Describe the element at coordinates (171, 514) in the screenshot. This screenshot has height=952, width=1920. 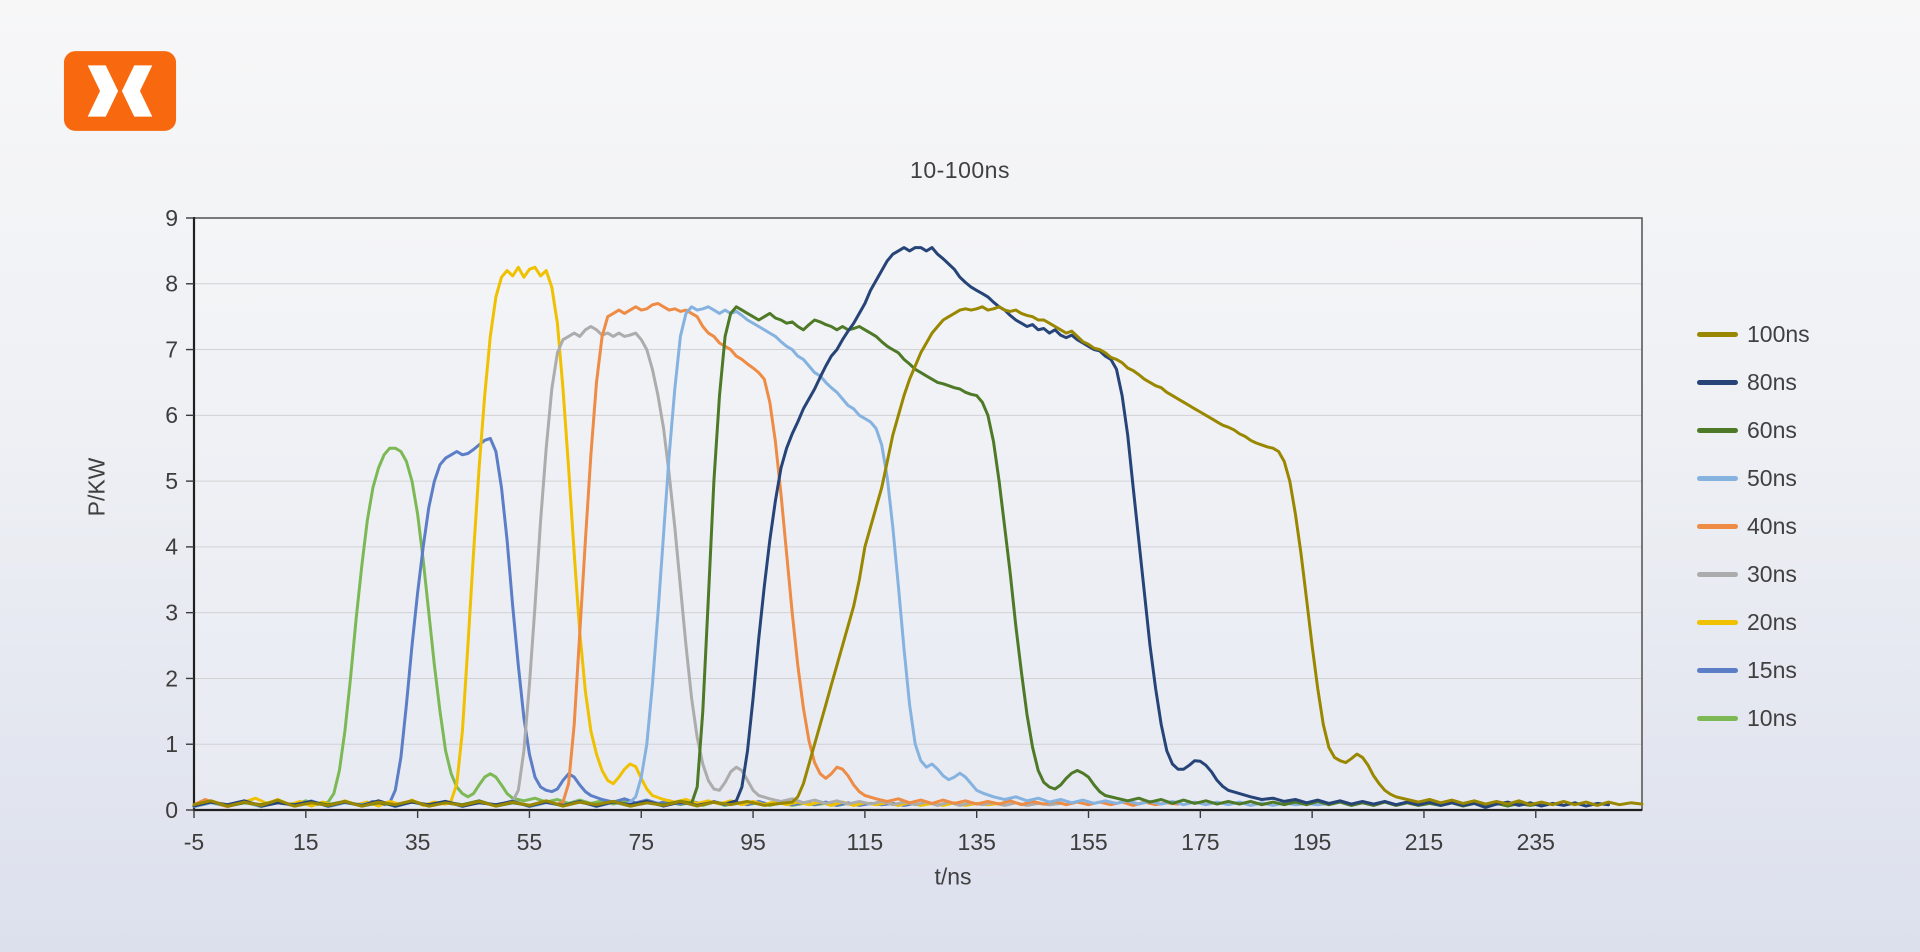
I see `y-axis-tick-labels: 0 1 2 3 4 5 6 7 8 9` at that location.